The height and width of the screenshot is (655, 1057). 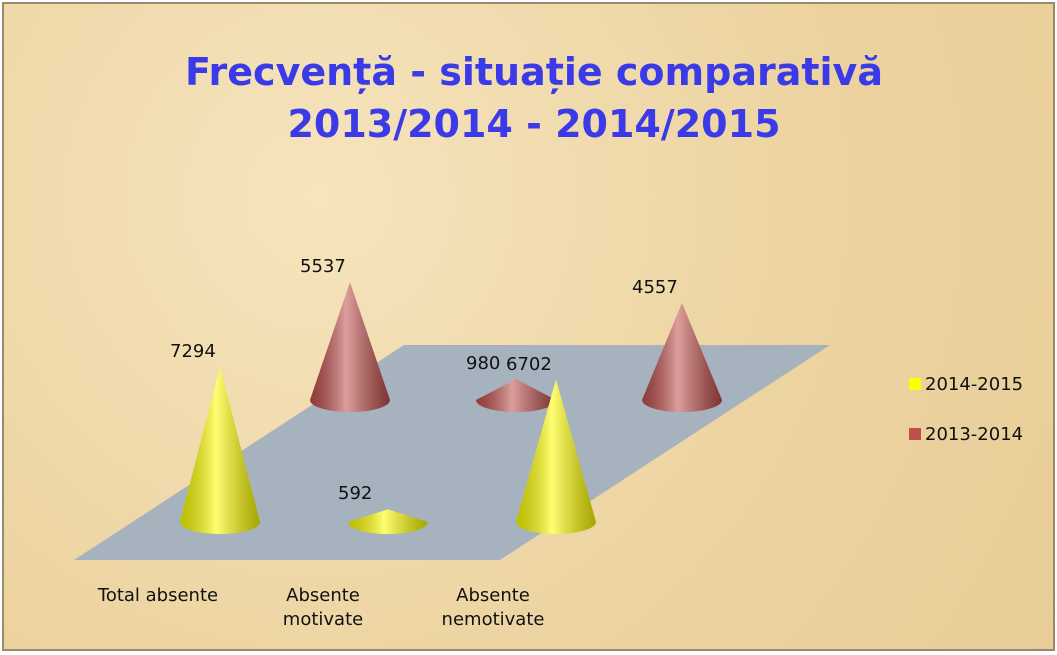 I want to click on value-label: 6702, so click(x=529, y=364).